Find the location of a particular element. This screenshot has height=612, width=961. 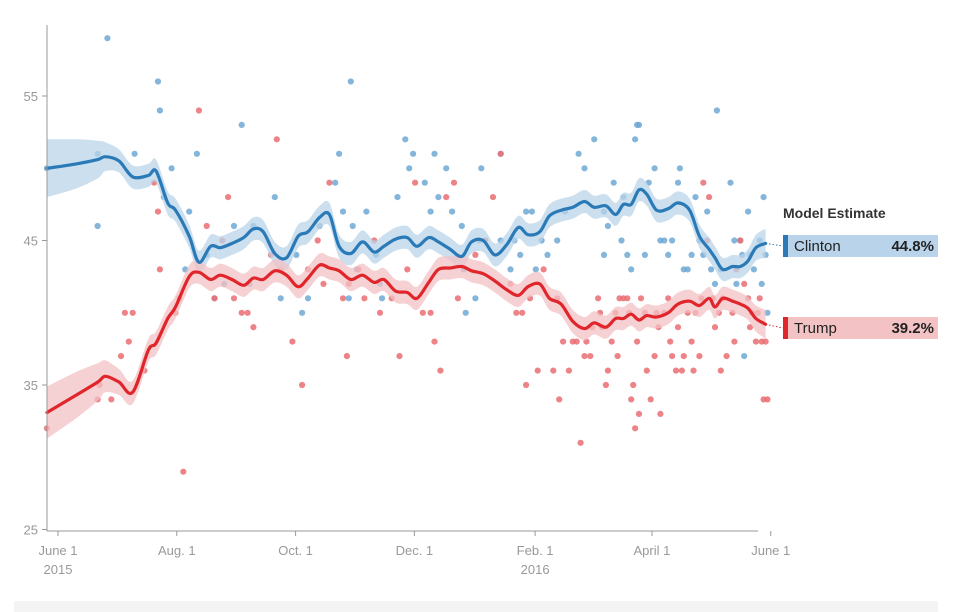

clinton-trend-line is located at coordinates (406, 213).